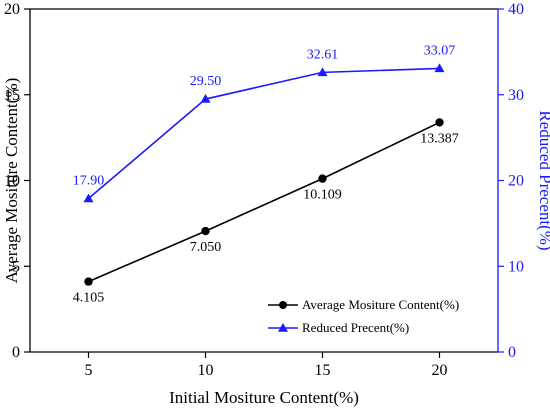  Describe the element at coordinates (322, 195) in the screenshot. I see `data-label-value: 10.109` at that location.